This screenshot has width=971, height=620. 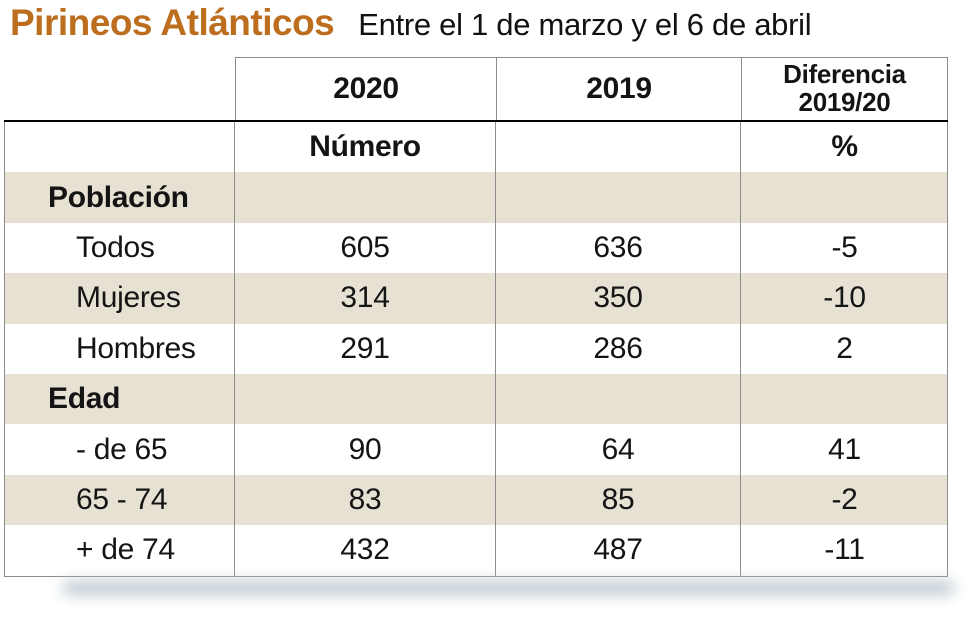 What do you see at coordinates (120, 449) in the screenshot?
I see `row-label: - de 65` at bounding box center [120, 449].